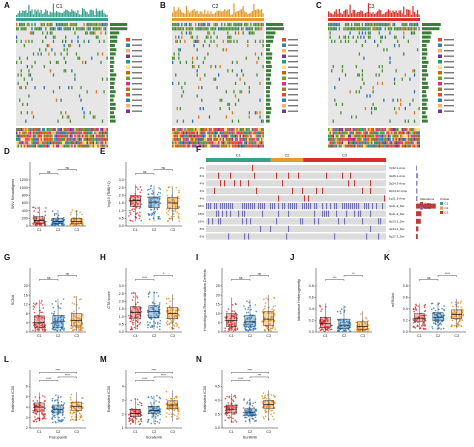 The image size is (474, 447). What do you see at coordinates (39, 432) in the screenshot?
I see `x-tick-label: C1` at bounding box center [39, 432].